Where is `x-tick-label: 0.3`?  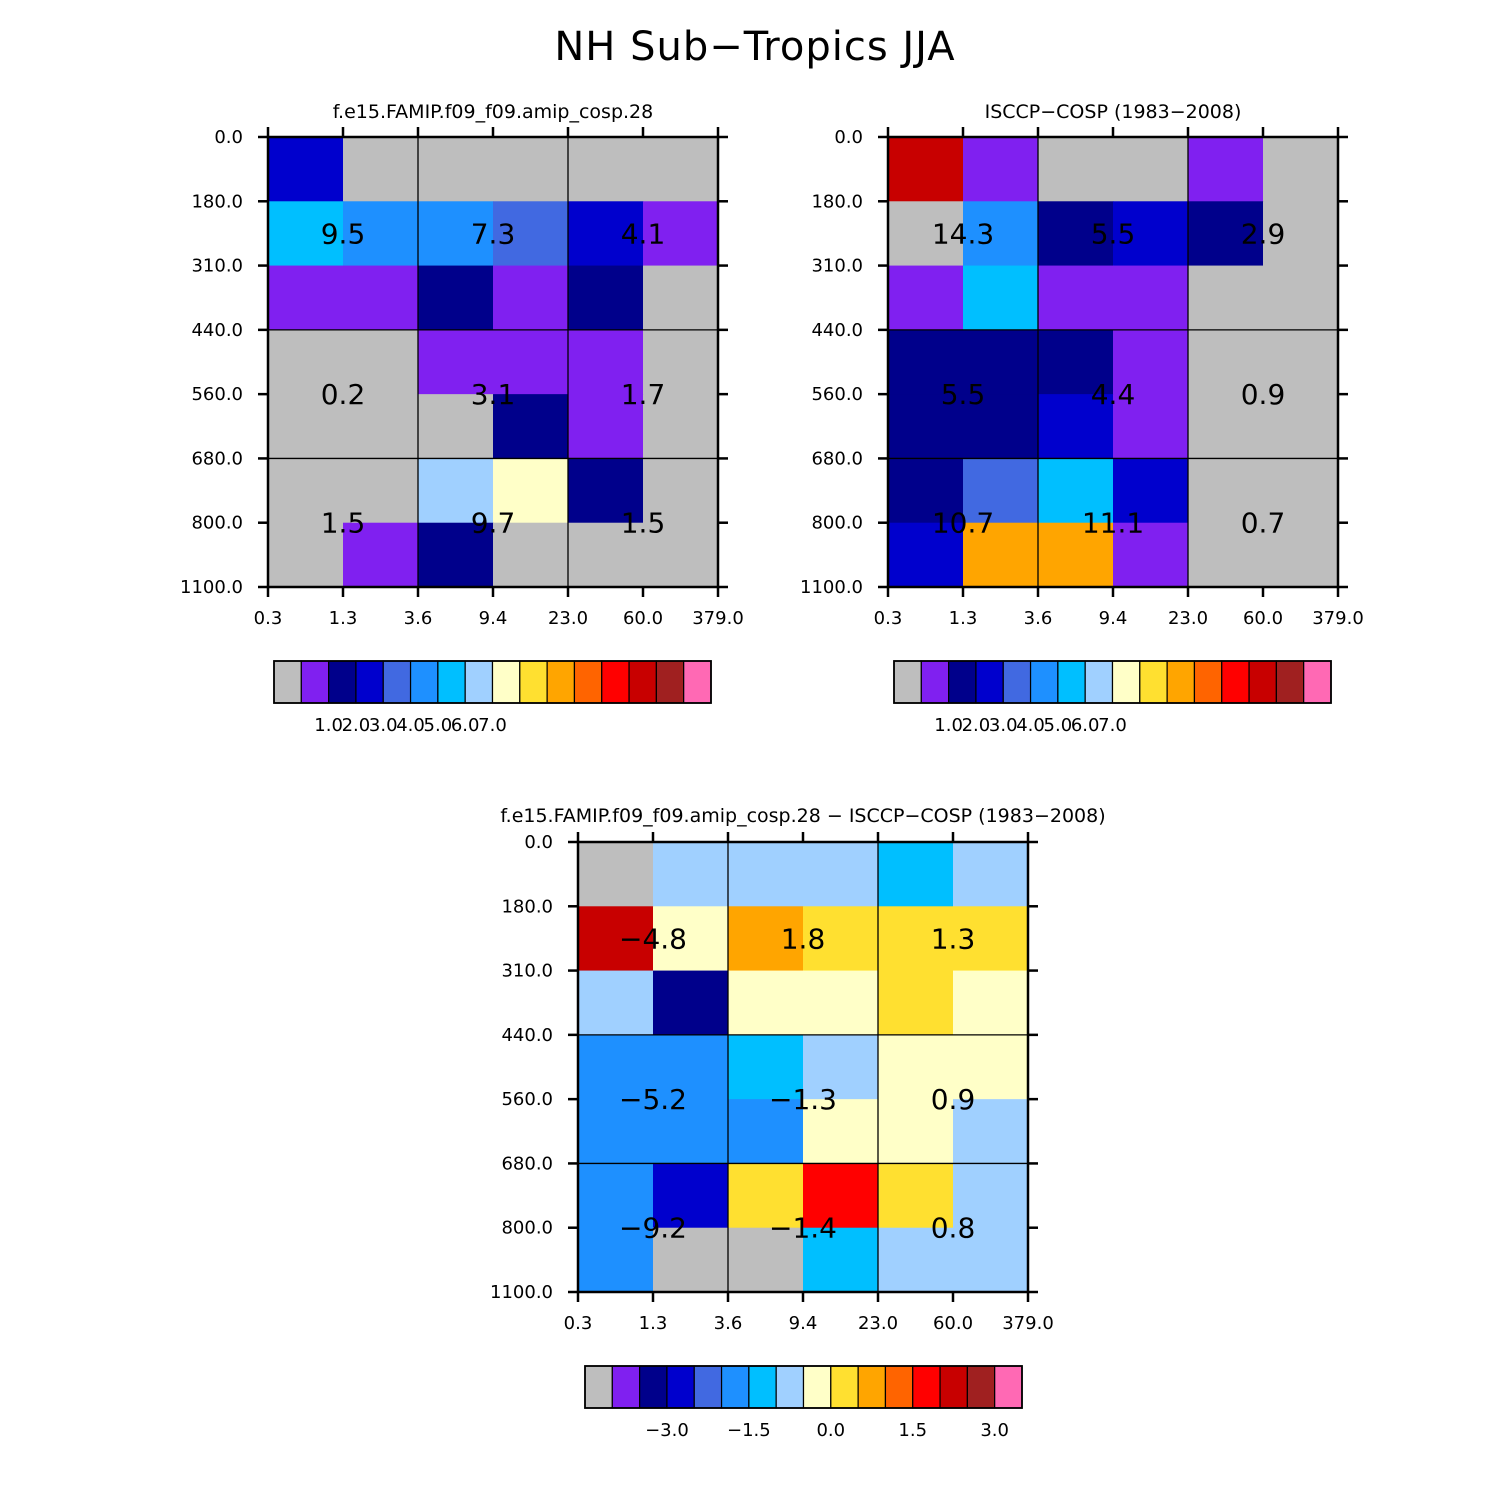 x-tick-label: 0.3 is located at coordinates (268, 618).